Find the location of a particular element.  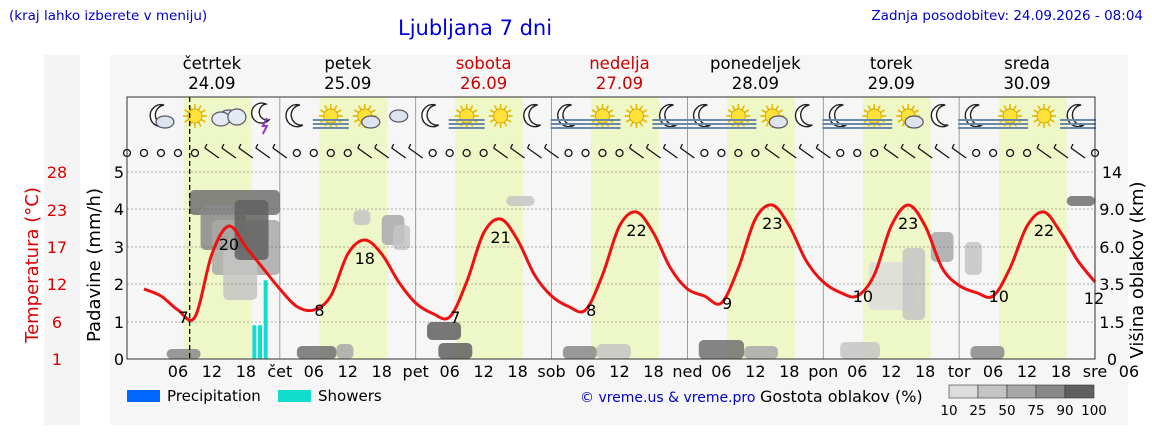

day-date: 29.09 is located at coordinates (891, 83).